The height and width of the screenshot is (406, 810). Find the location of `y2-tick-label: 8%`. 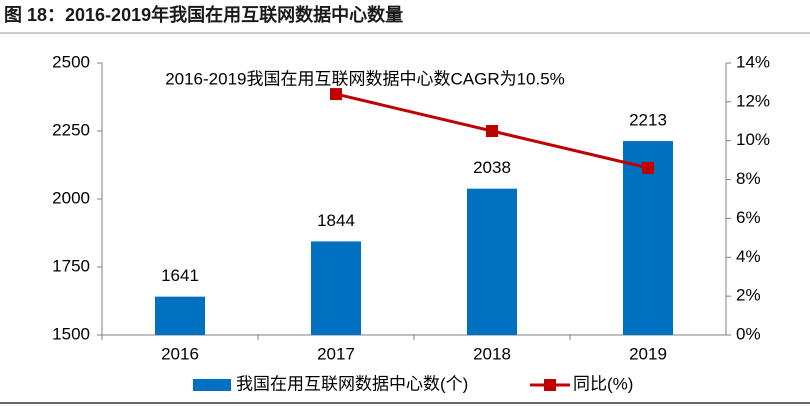

y2-tick-label: 8% is located at coordinates (748, 178).